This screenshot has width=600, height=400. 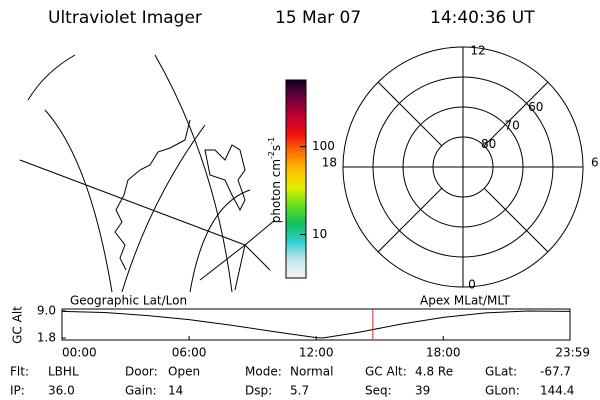 I want to click on label-exp: -2, so click(x=271, y=155).